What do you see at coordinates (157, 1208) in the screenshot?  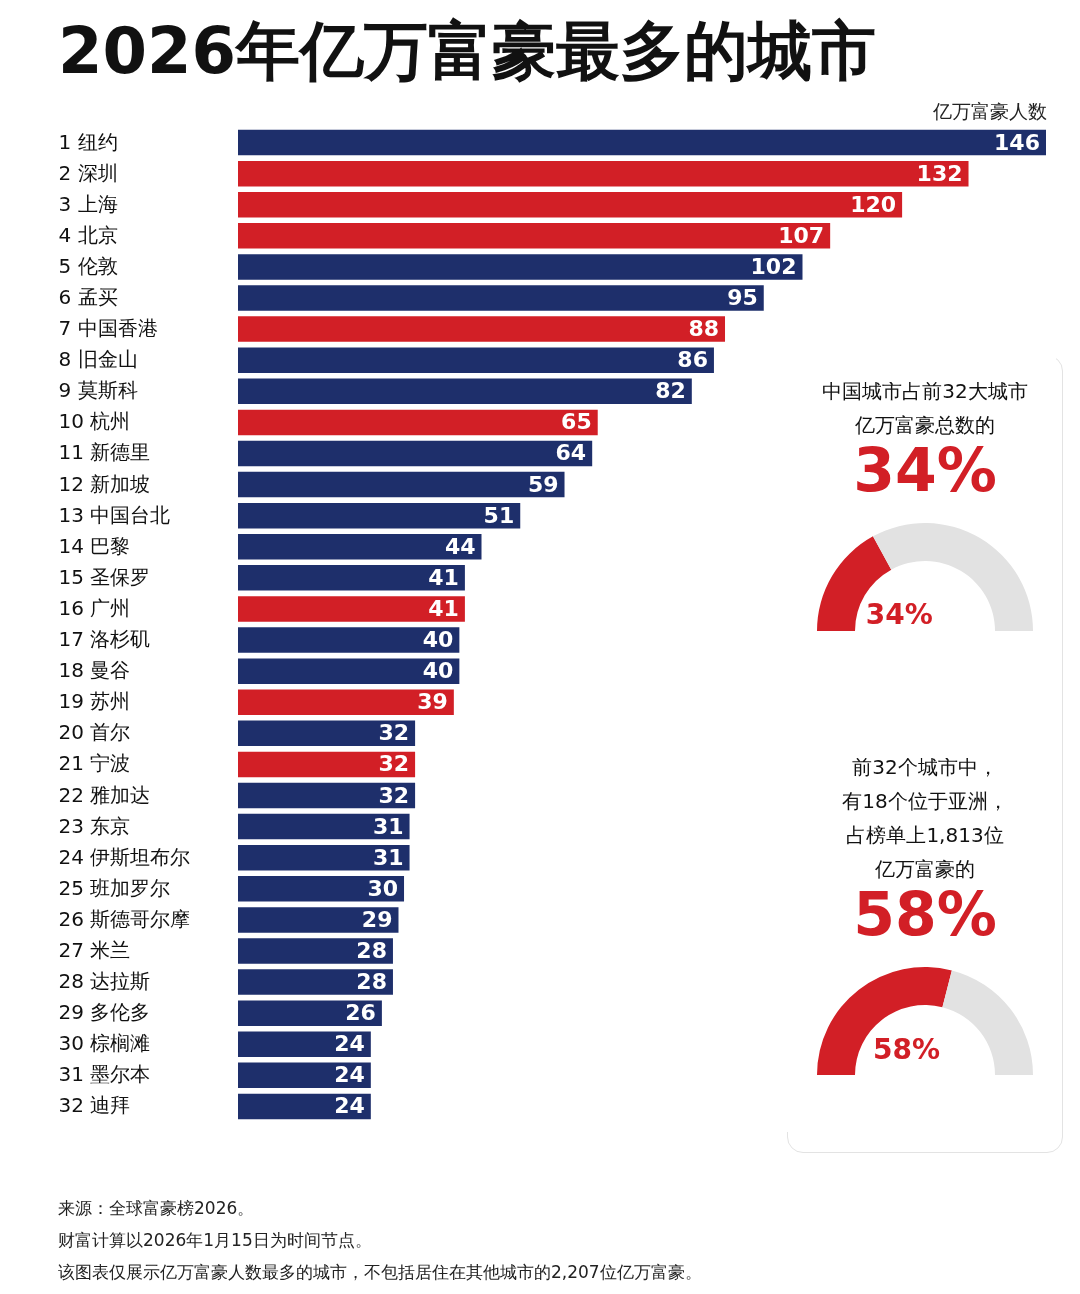 I see `source-note: 来源：全球富豪榜2026。` at bounding box center [157, 1208].